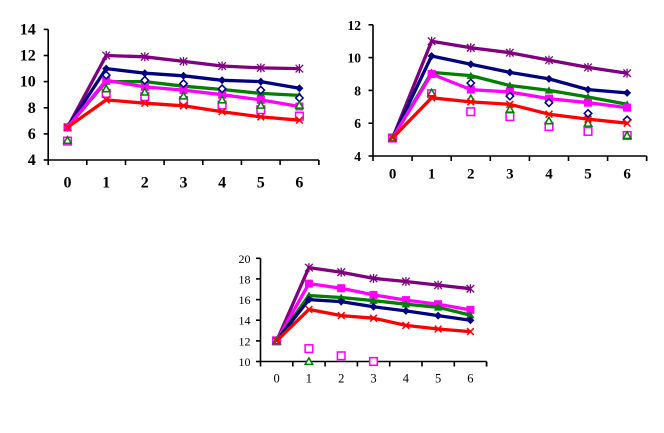  What do you see at coordinates (245, 279) in the screenshot?
I see `svg-text: 18` at bounding box center [245, 279].